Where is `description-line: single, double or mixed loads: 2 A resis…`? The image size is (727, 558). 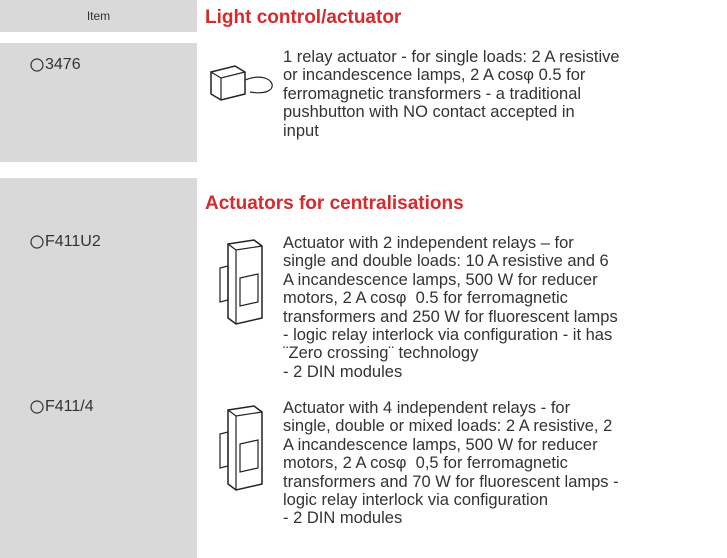
description-line: single, double or mixed loads: 2 A resis… is located at coordinates (448, 426).